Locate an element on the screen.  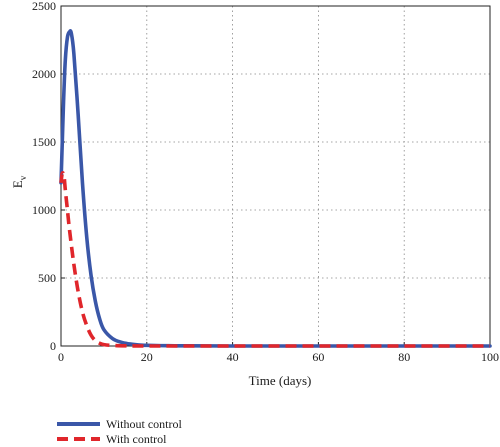
legend-label-without-control: Without control is located at coordinates (144, 424).